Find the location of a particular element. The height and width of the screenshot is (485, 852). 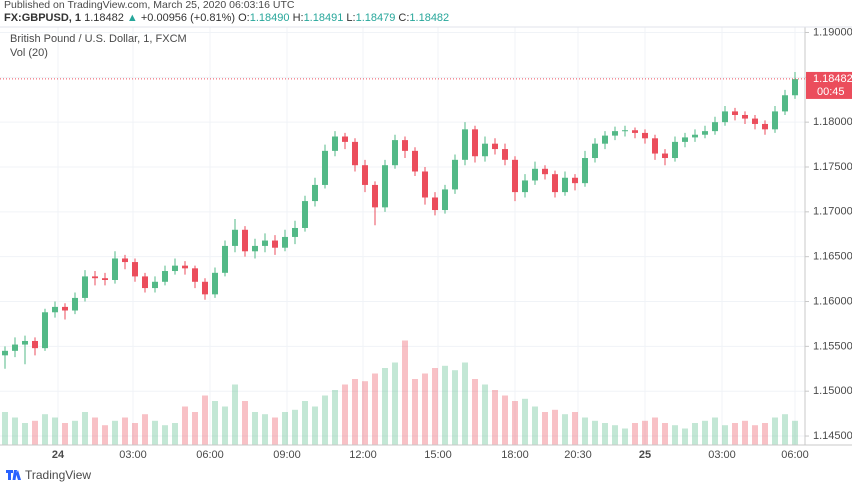

brand: TradingView is located at coordinates (58, 475).